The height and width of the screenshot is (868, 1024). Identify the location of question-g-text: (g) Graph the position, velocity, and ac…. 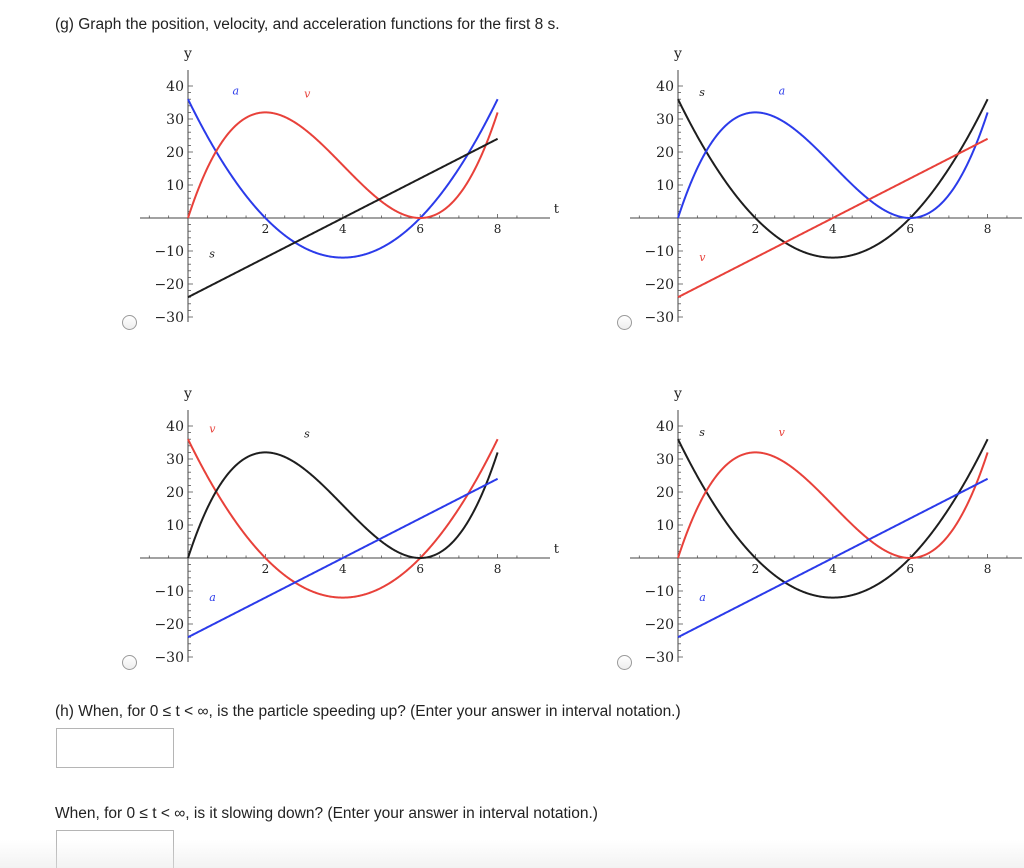
(307, 24).